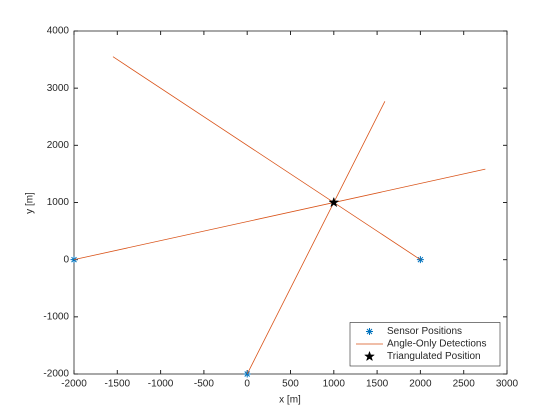 The image size is (560, 420). I want to click on x-tick-label: -1500, so click(118, 384).